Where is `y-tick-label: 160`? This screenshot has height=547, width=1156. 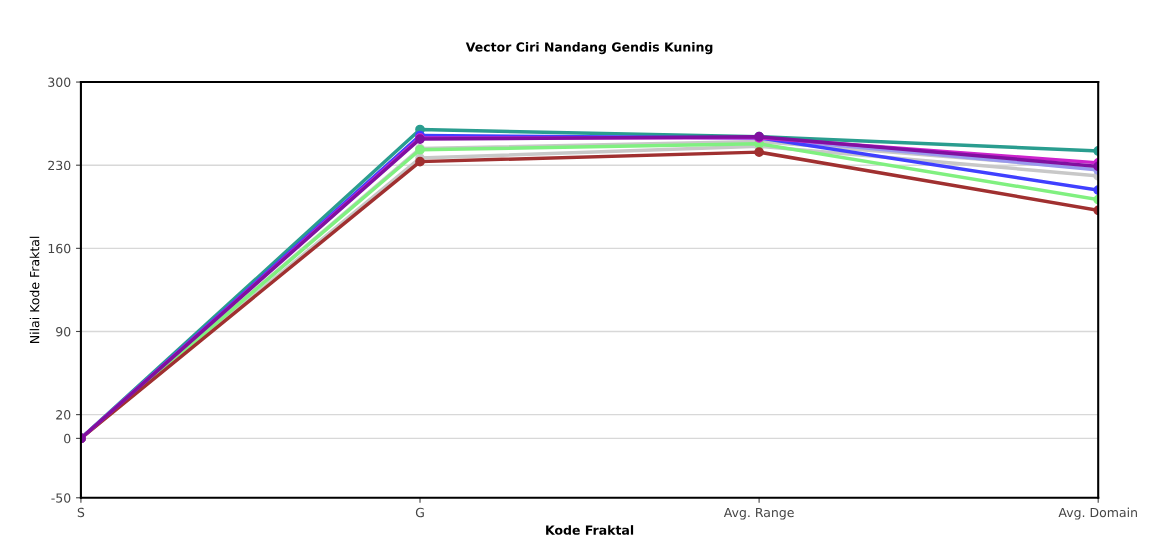
y-tick-label: 160 is located at coordinates (59, 248).